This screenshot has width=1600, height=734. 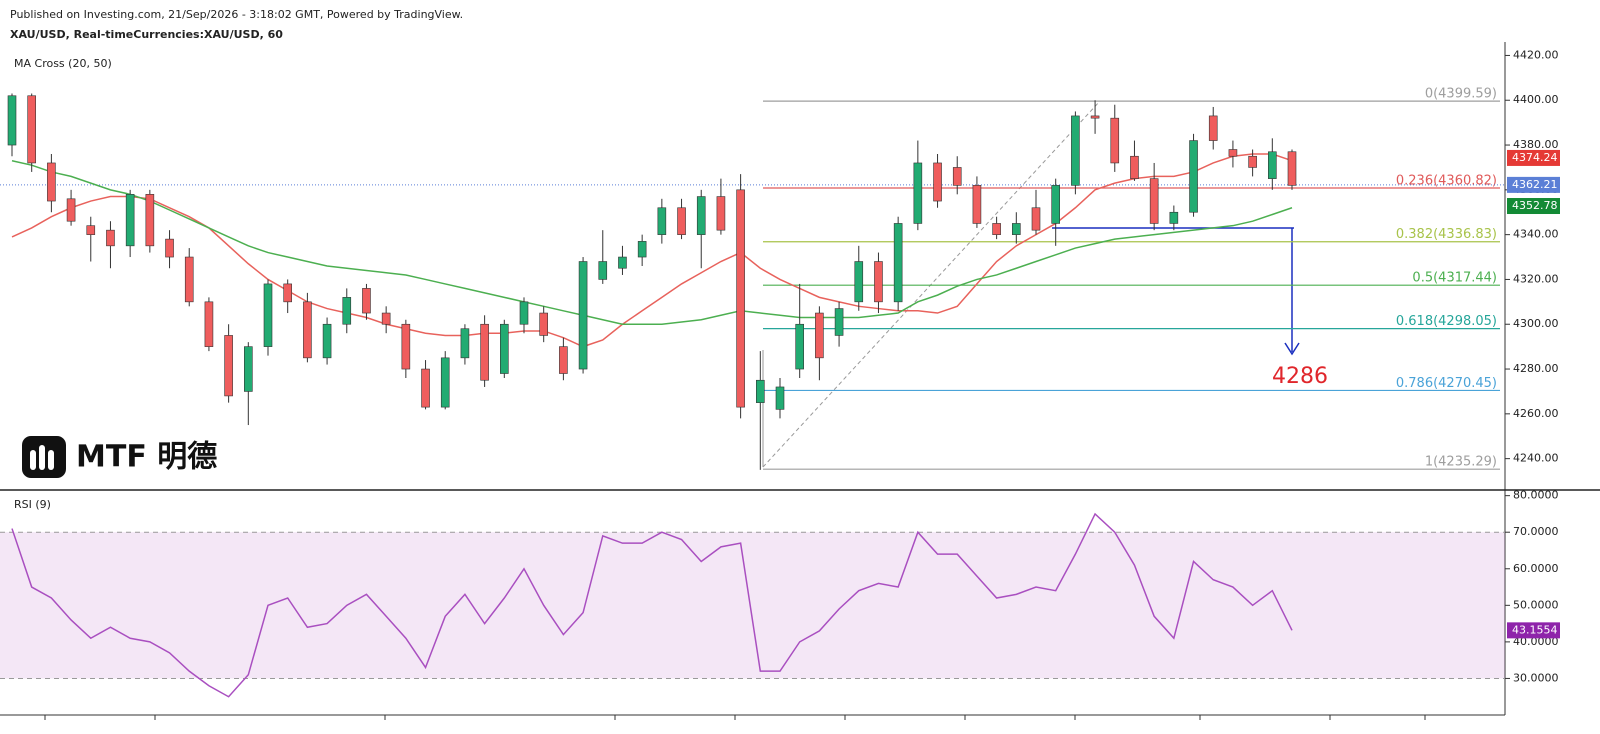 What do you see at coordinates (1536, 604) in the screenshot?
I see `y-tick-label: 50.0000` at bounding box center [1536, 604].